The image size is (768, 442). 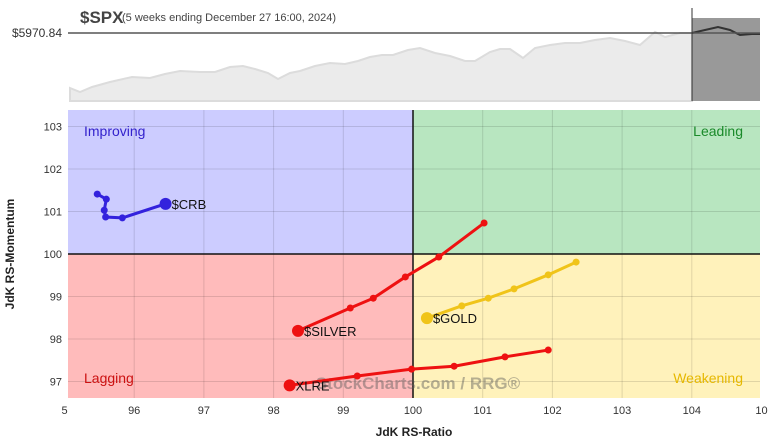 I want to click on quadrant-weakening, so click(x=586, y=326).